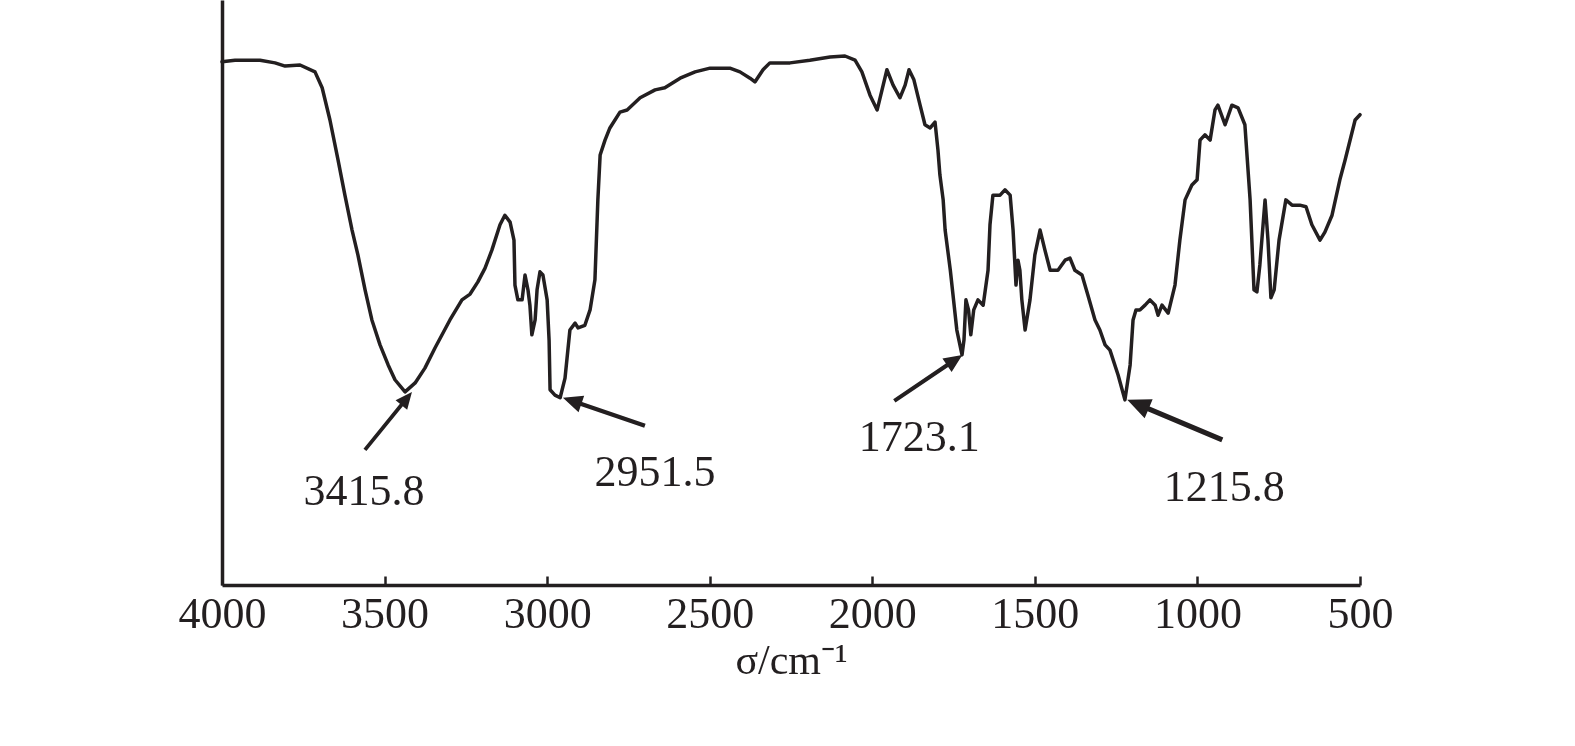  Describe the element at coordinates (791, 659) in the screenshot. I see `x-axis-title: σ/cm⁻¹` at that location.